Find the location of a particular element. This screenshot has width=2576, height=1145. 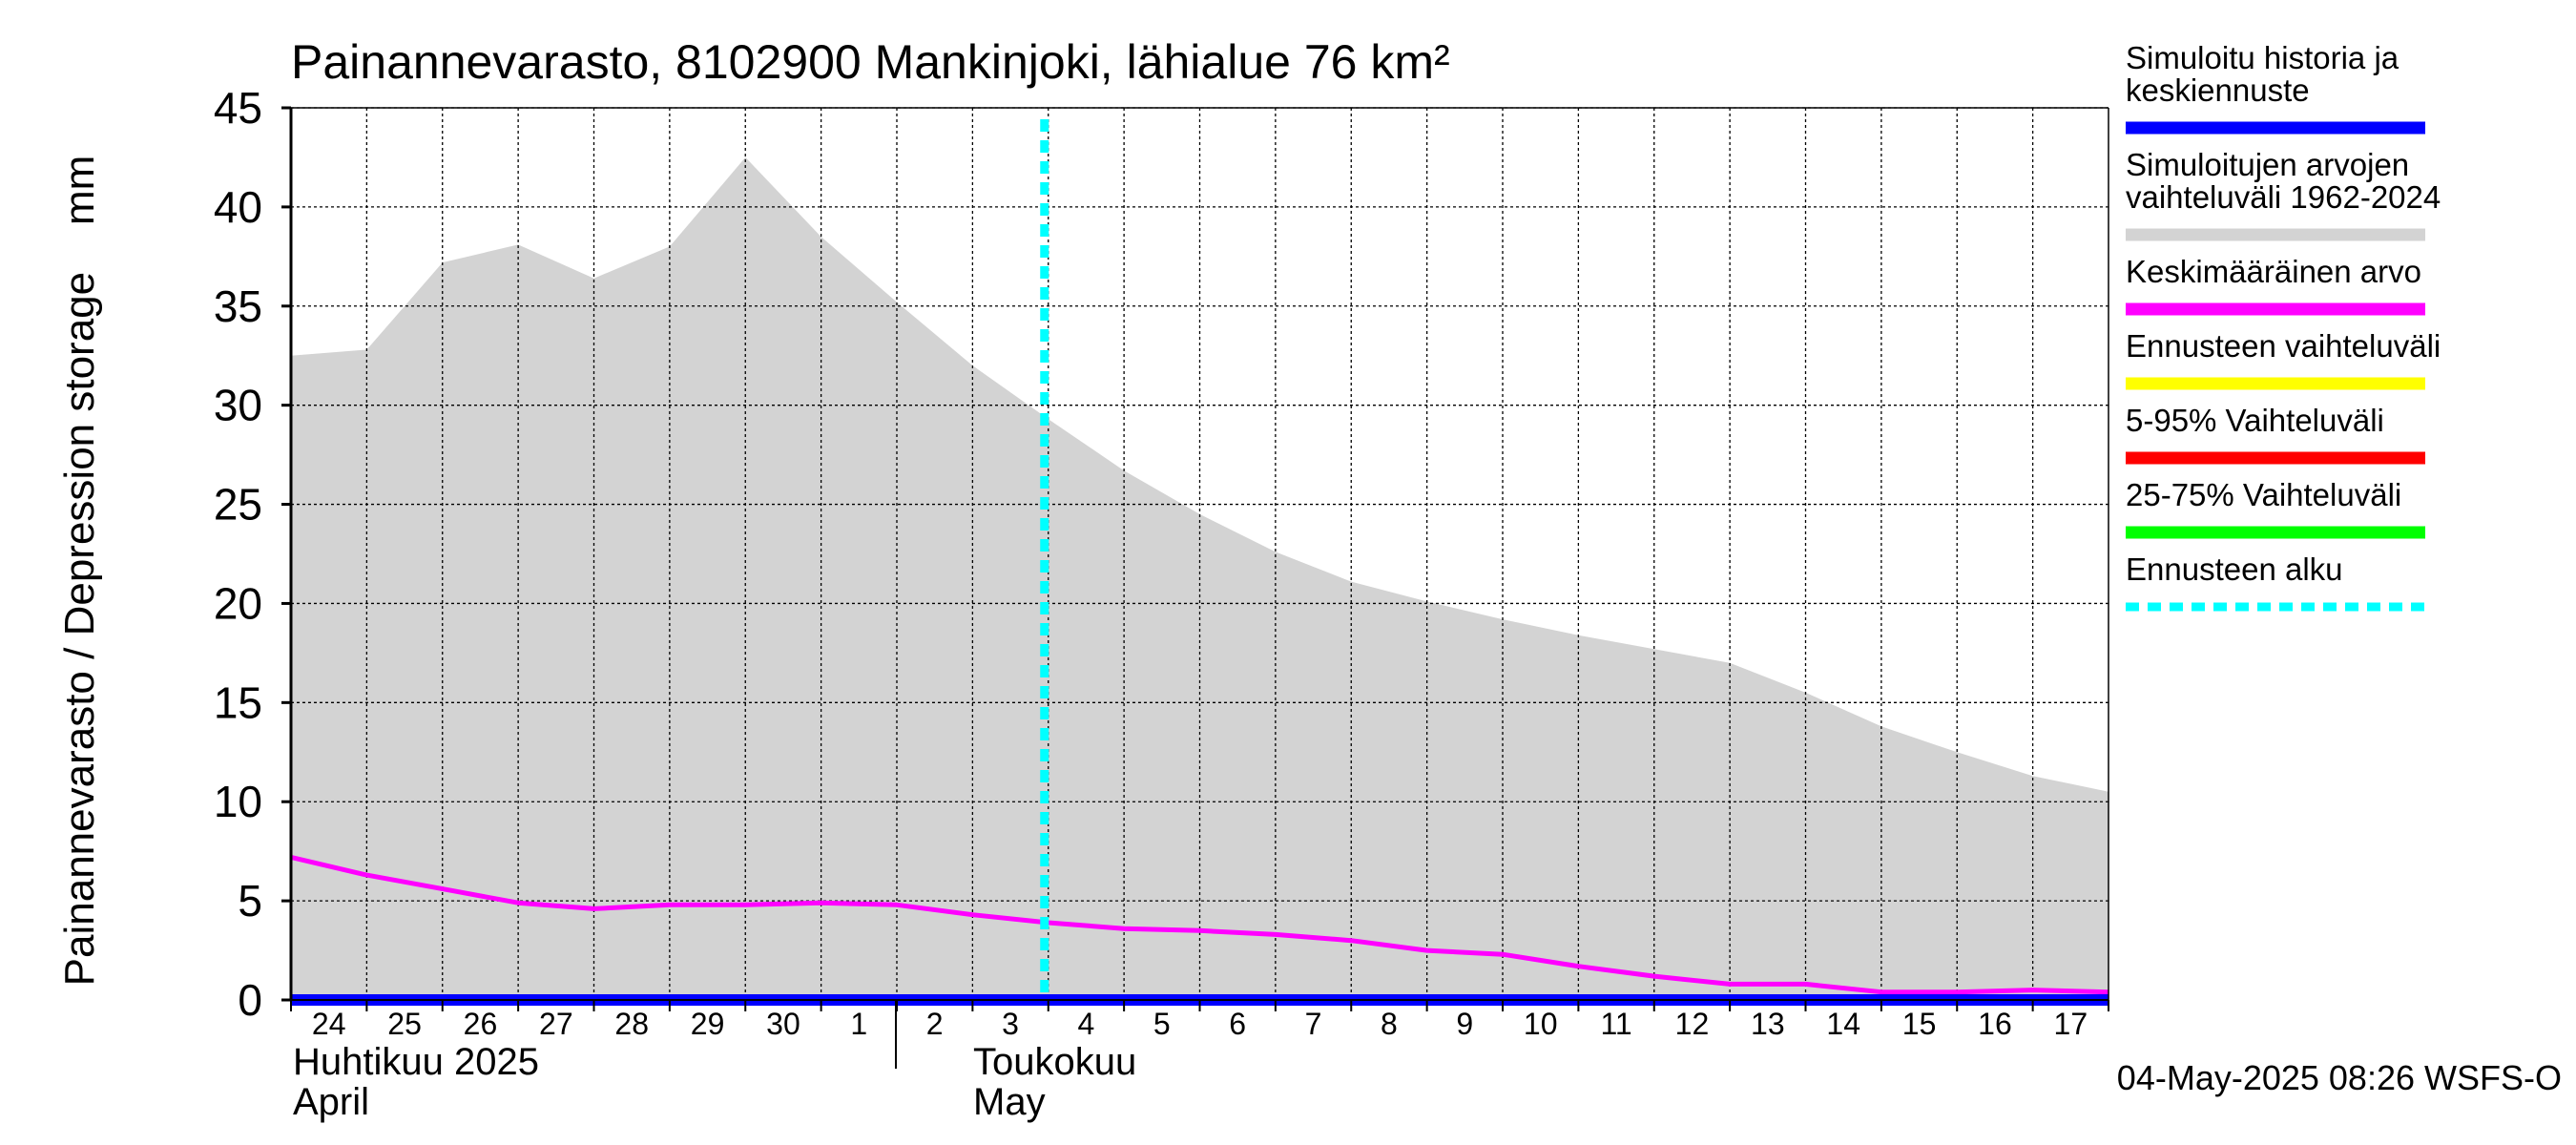

legend-label: 5-95% Vaihteluväli is located at coordinates (2255, 420).